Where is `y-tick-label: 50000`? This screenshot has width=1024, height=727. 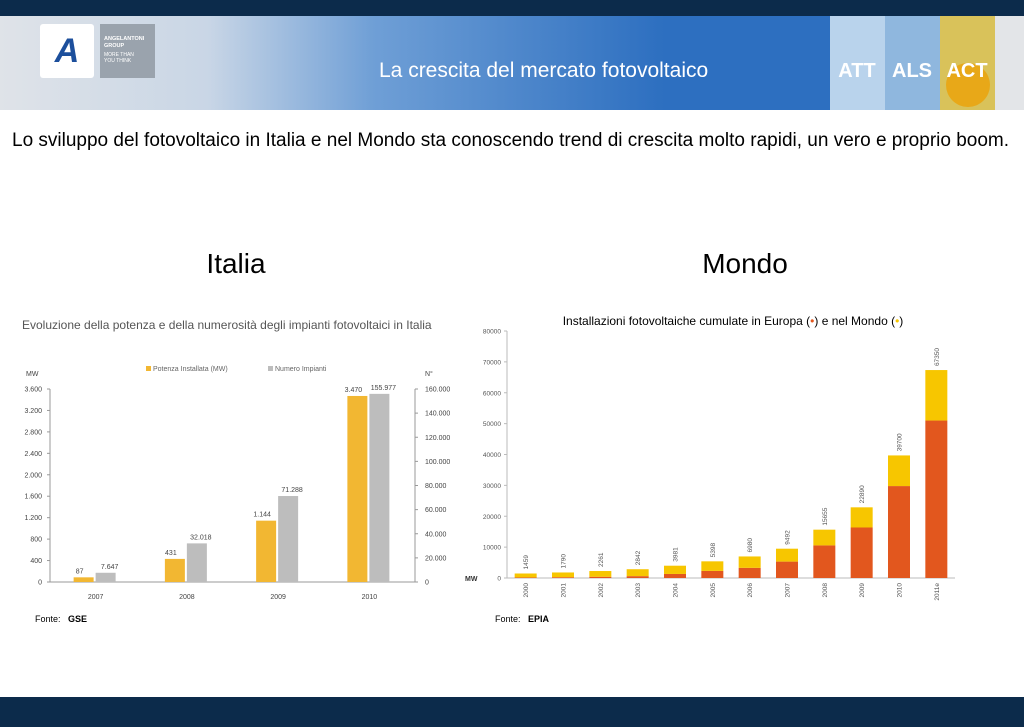 y-tick-label: 50000 is located at coordinates (492, 424).